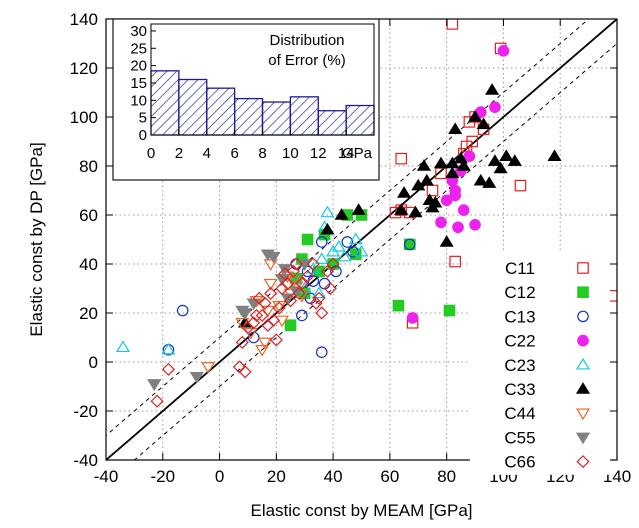  What do you see at coordinates (346, 153) in the screenshot?
I see `inset-x-tick-label: 14` at bounding box center [346, 153].